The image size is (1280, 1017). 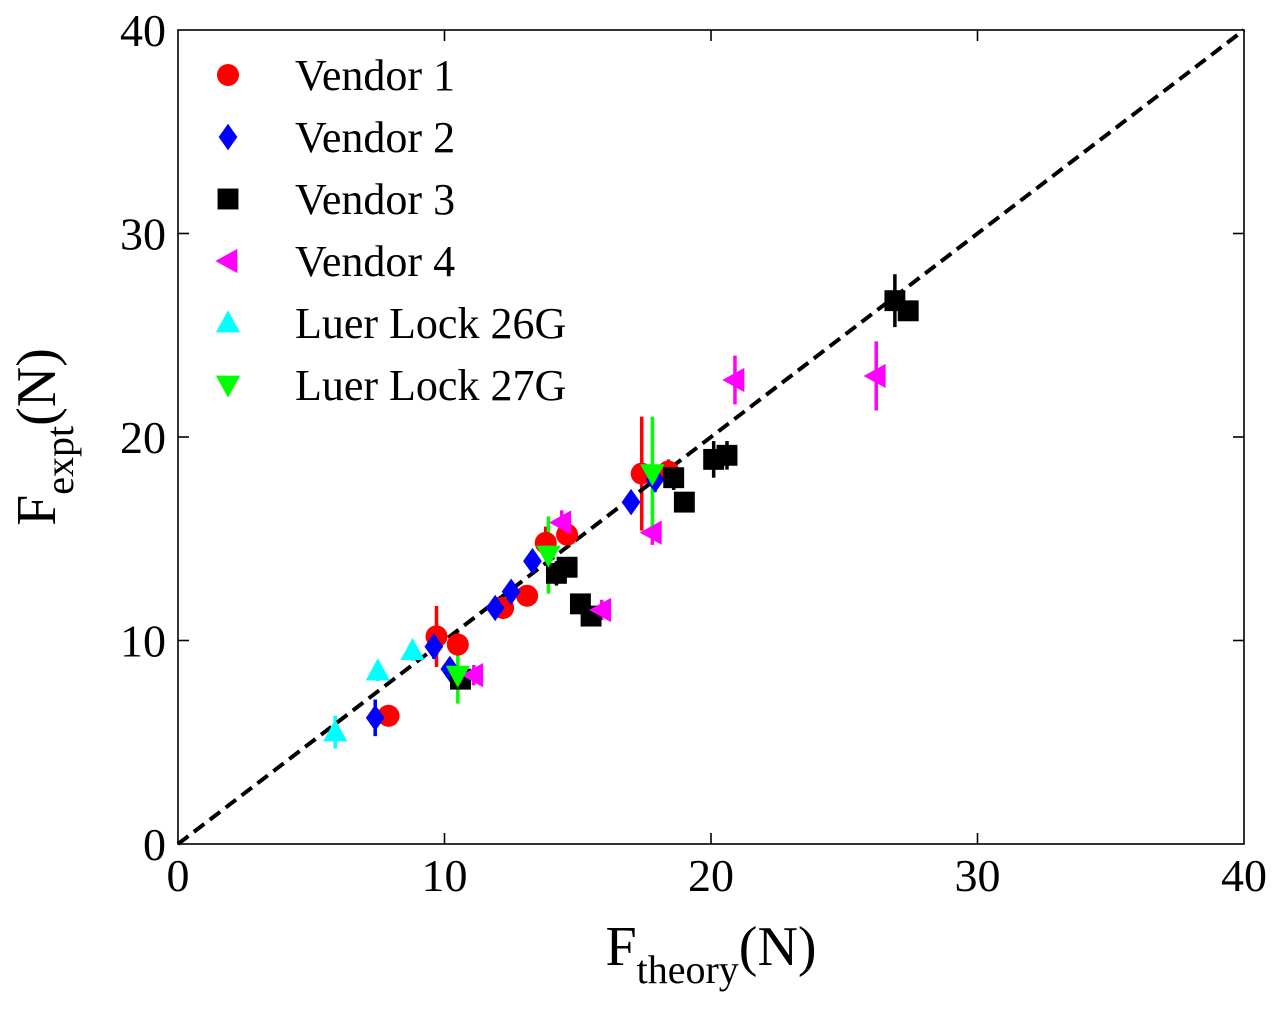 I want to click on y-tick-labels: 0 10 20 30 40, so click(x=143, y=437).